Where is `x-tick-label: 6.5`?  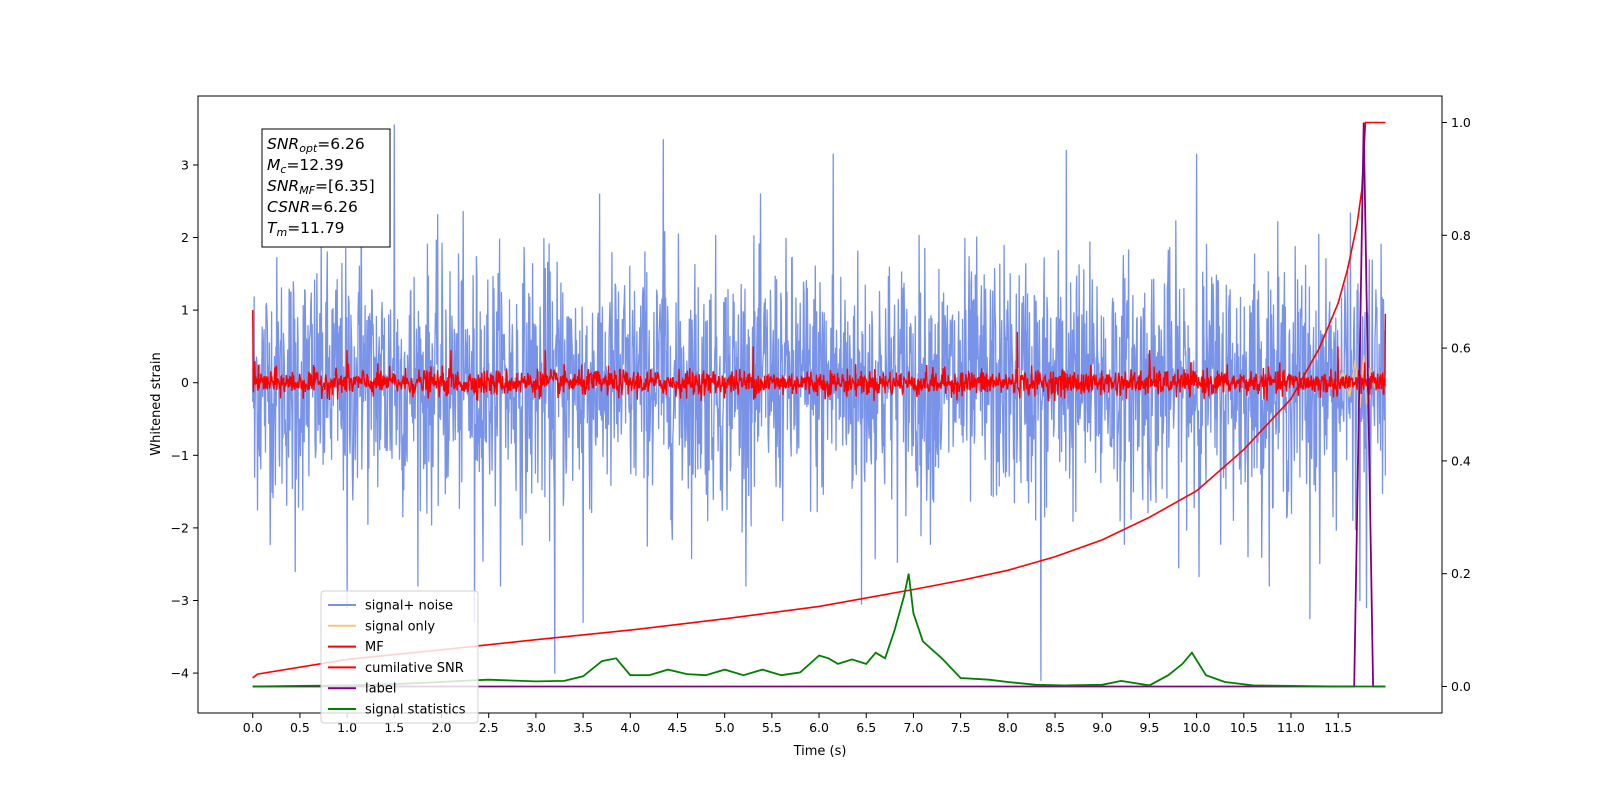 x-tick-label: 6.5 is located at coordinates (866, 727).